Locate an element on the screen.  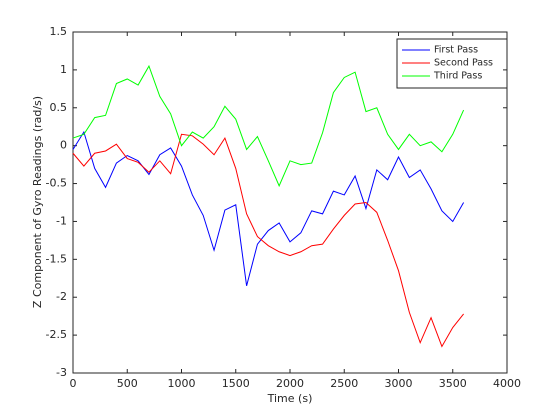
y-tick-label: 0.5 is located at coordinates (59, 107).